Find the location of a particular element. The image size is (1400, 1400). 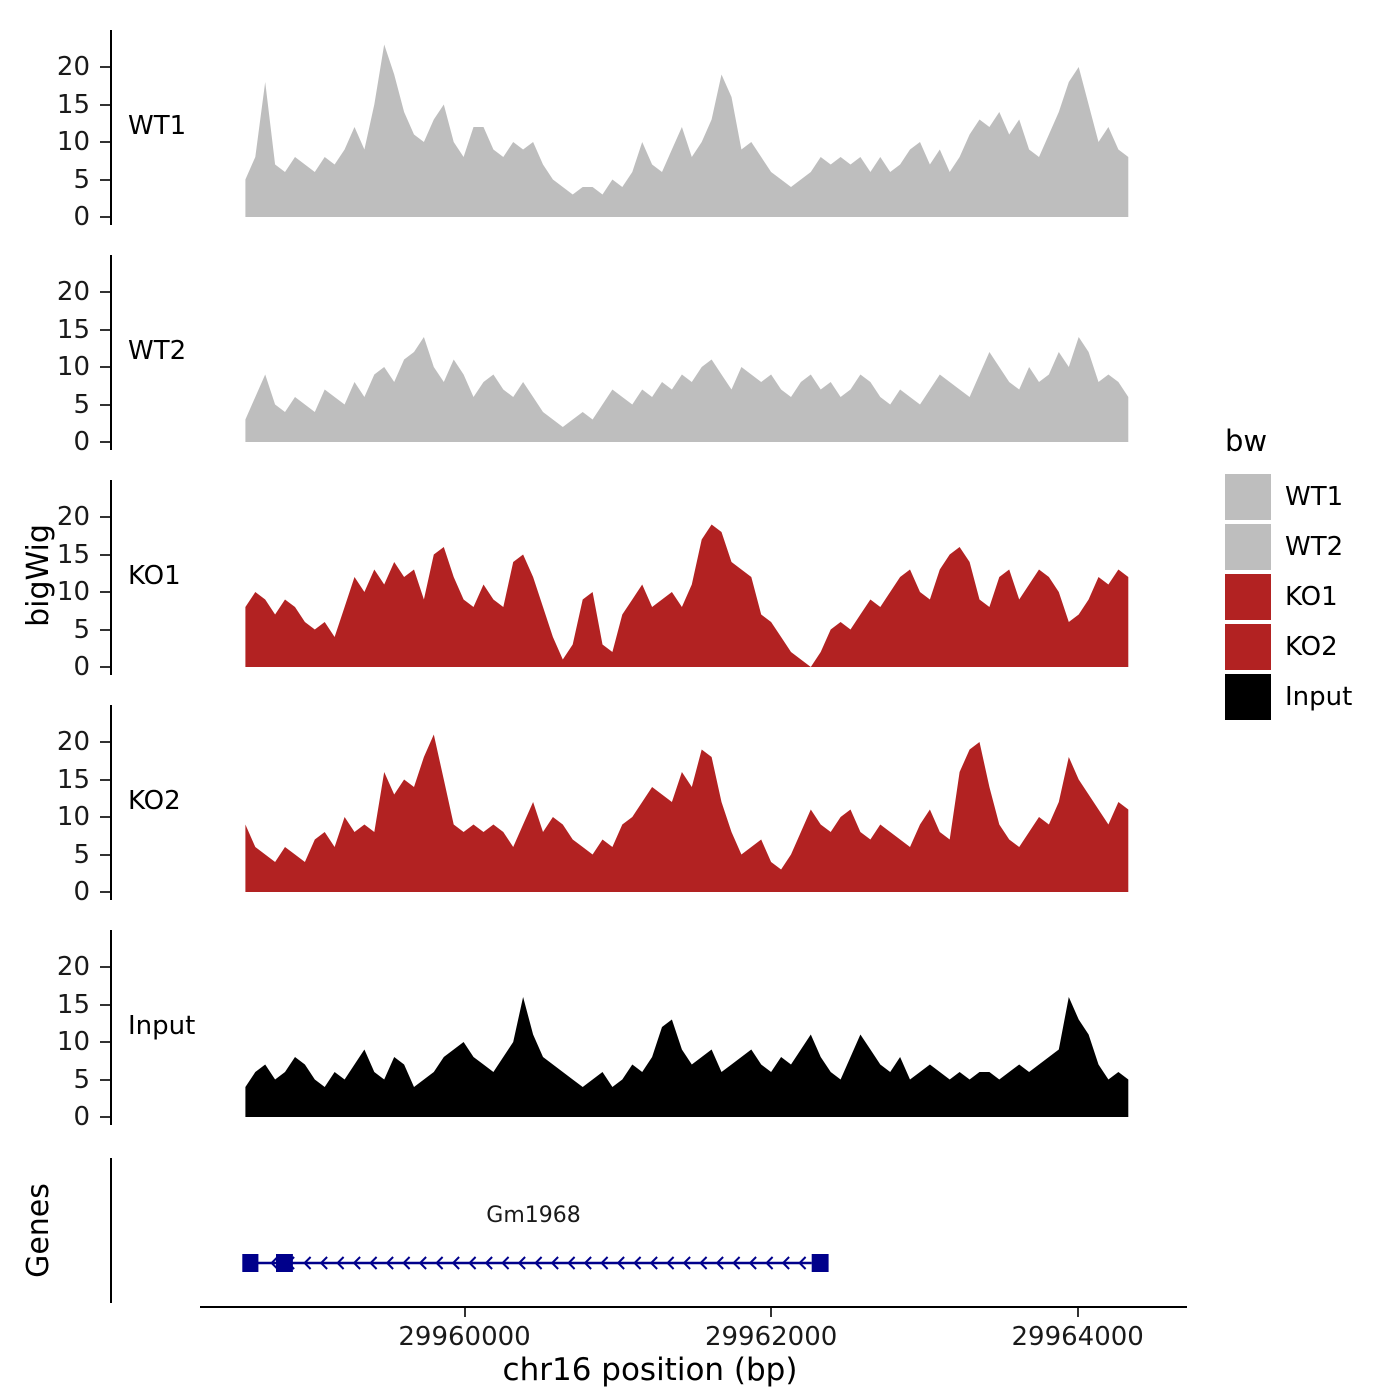

legend-item-label: WT2 is located at coordinates (1314, 547).